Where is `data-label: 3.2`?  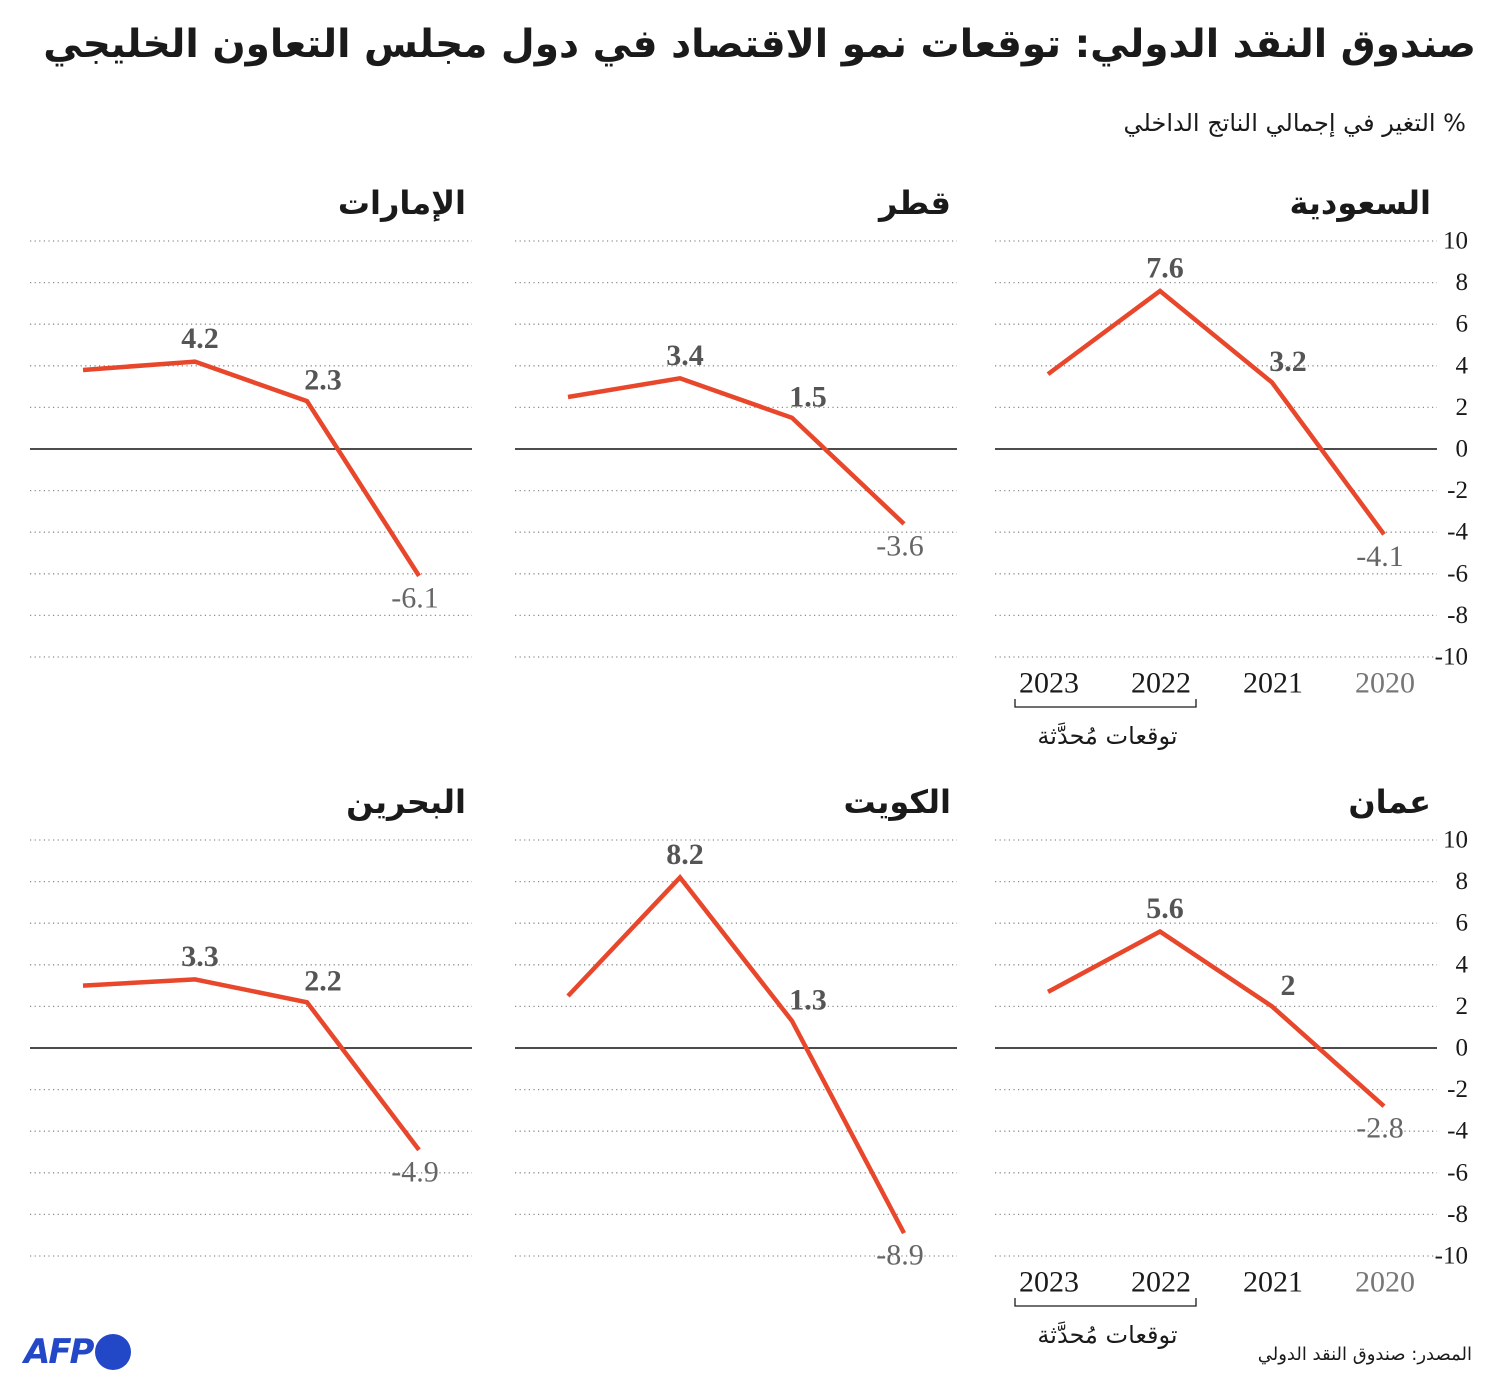 data-label: 3.2 is located at coordinates (1288, 361).